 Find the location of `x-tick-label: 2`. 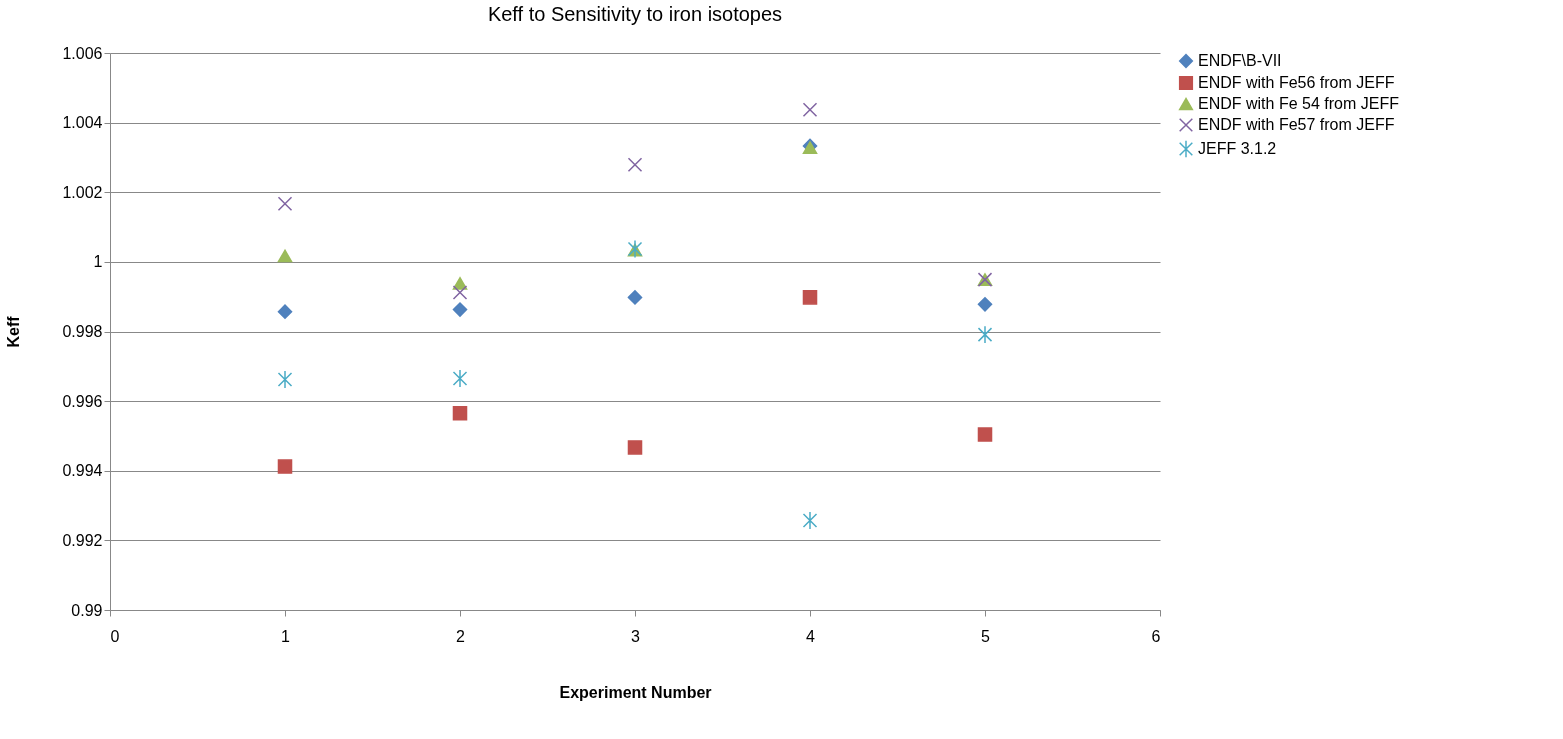

x-tick-label: 2 is located at coordinates (461, 636).